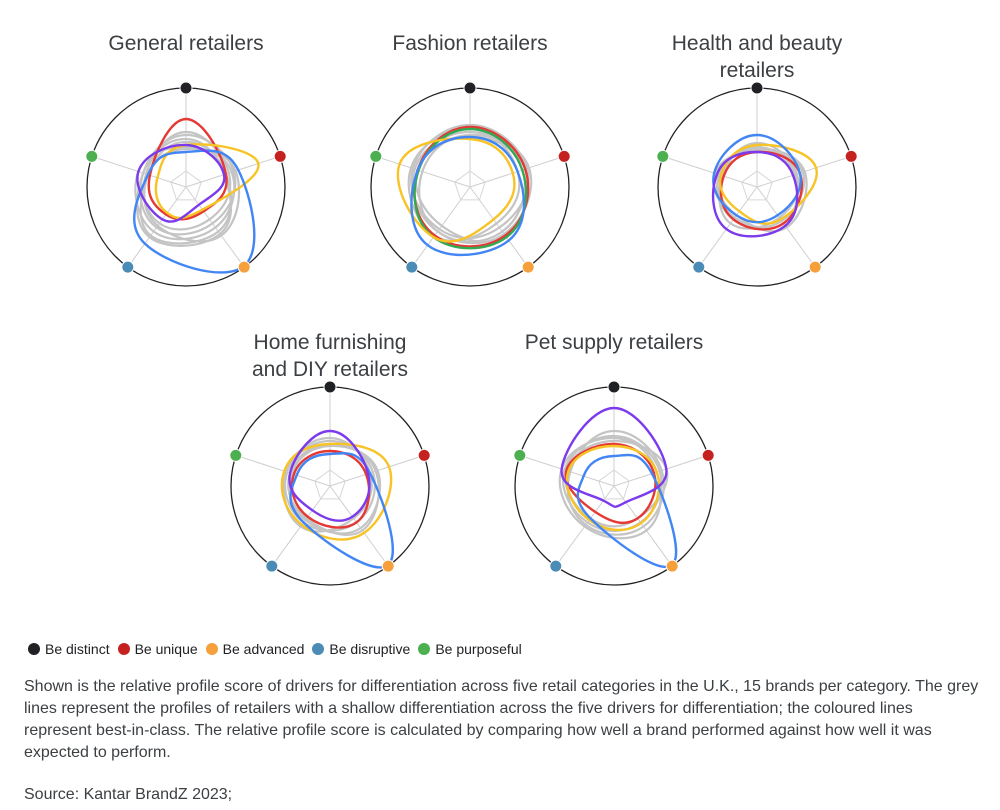  I want to click on radar-chart: Home furnishing and DIY retailers, so click(330, 458).